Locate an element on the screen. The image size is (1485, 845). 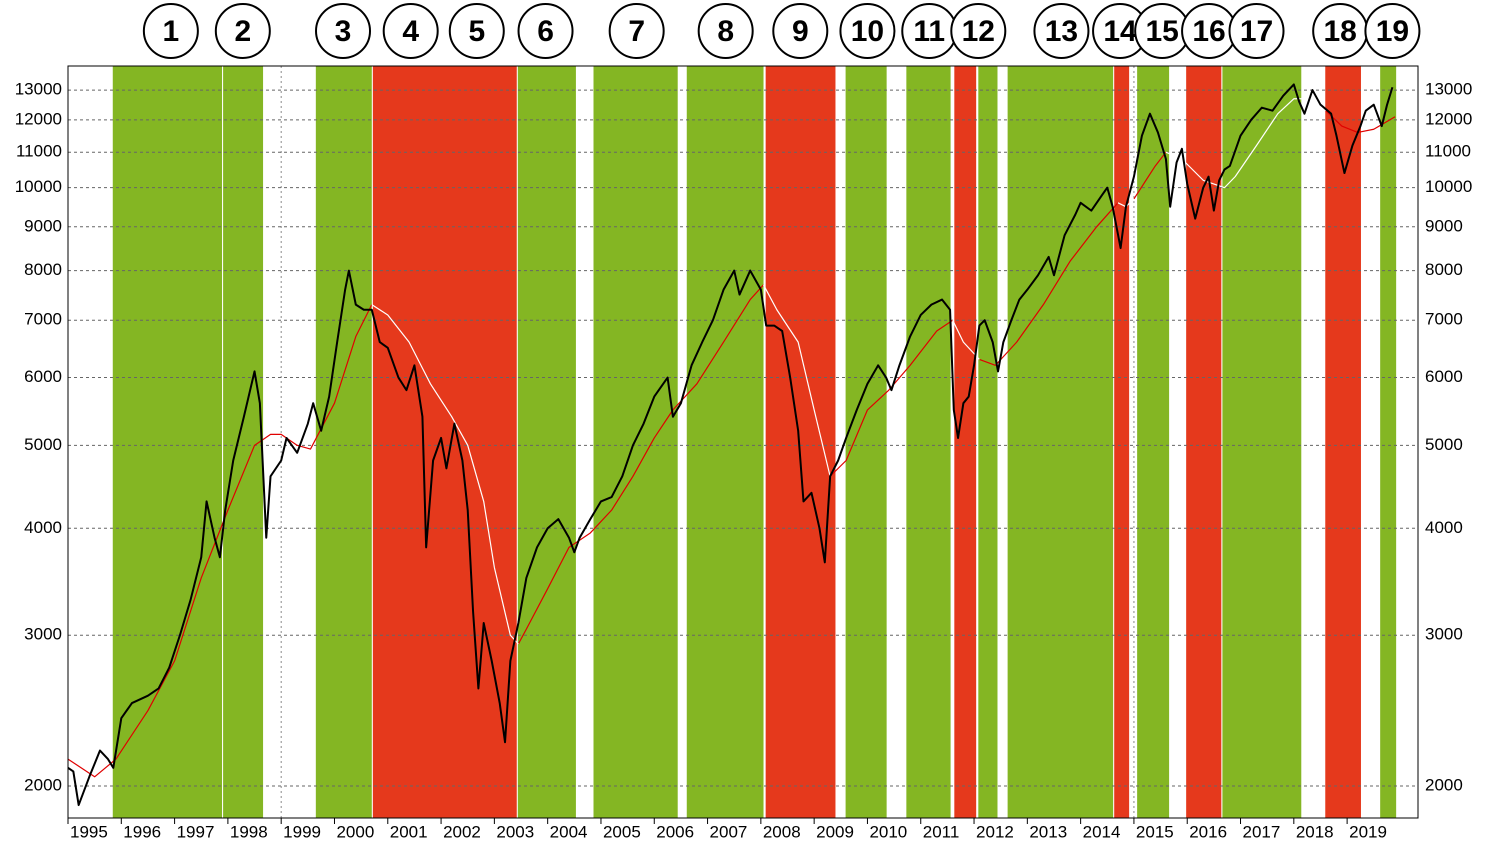
y-tick-label-right: 9000 is located at coordinates (1444, 225).